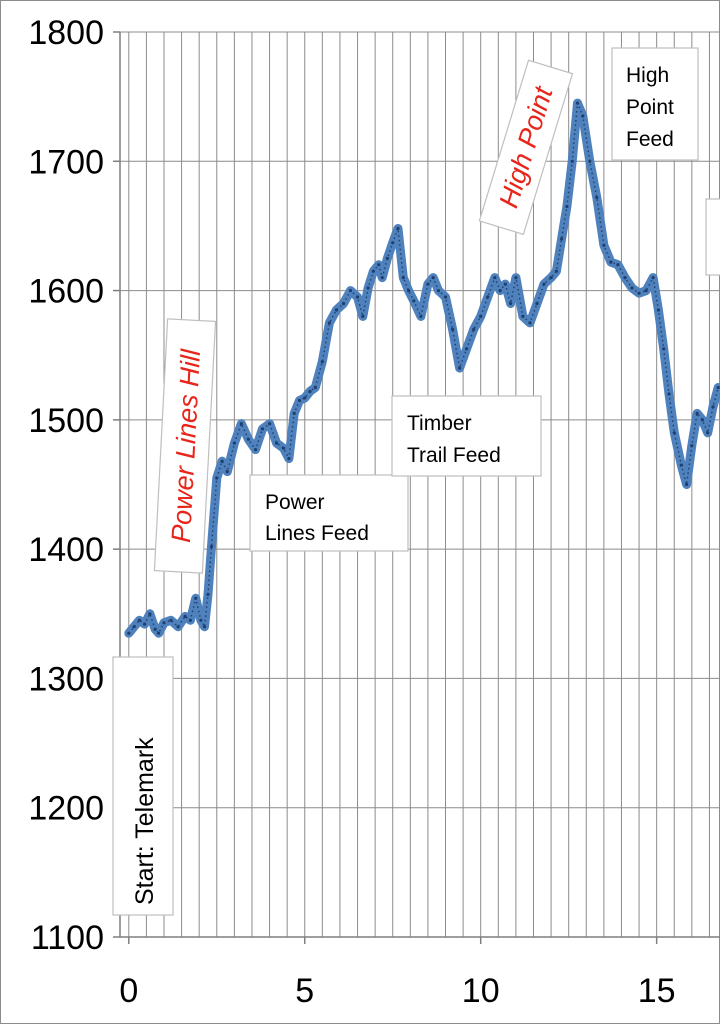 The width and height of the screenshot is (720, 1024). I want to click on y-tick-label: 1700, so click(66, 162).